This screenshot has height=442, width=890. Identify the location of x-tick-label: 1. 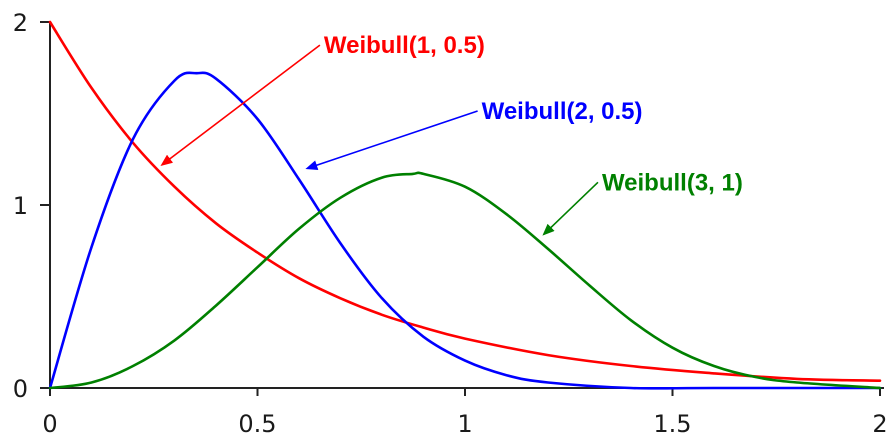
(464, 424).